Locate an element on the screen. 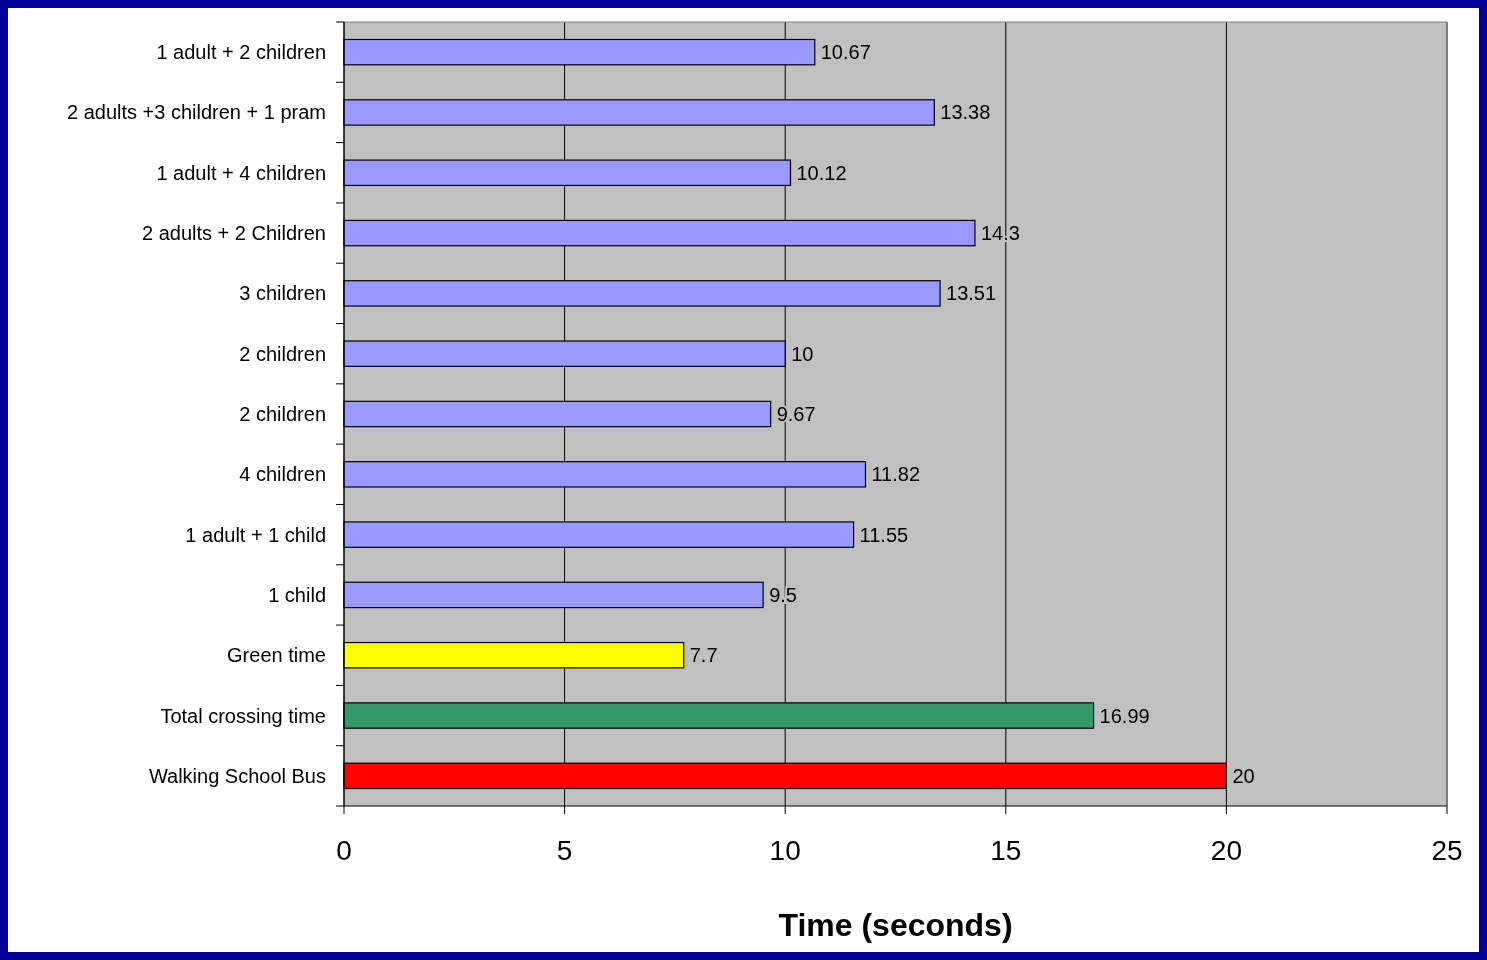  x-tick-label: 10 is located at coordinates (785, 850).